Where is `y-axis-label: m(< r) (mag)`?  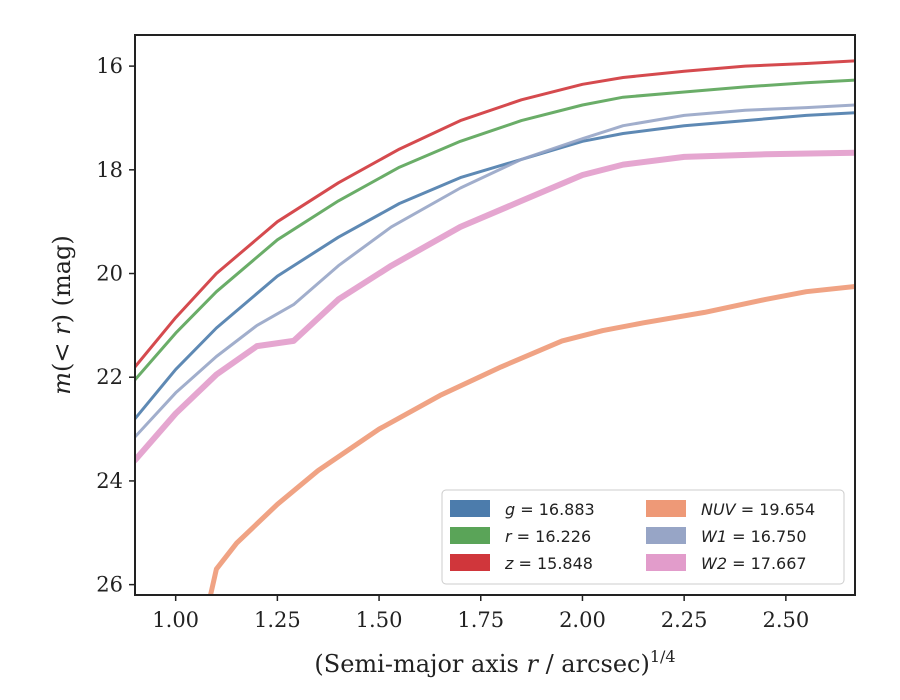
y-axis-label: m(< r) (mag) is located at coordinates (62, 315).